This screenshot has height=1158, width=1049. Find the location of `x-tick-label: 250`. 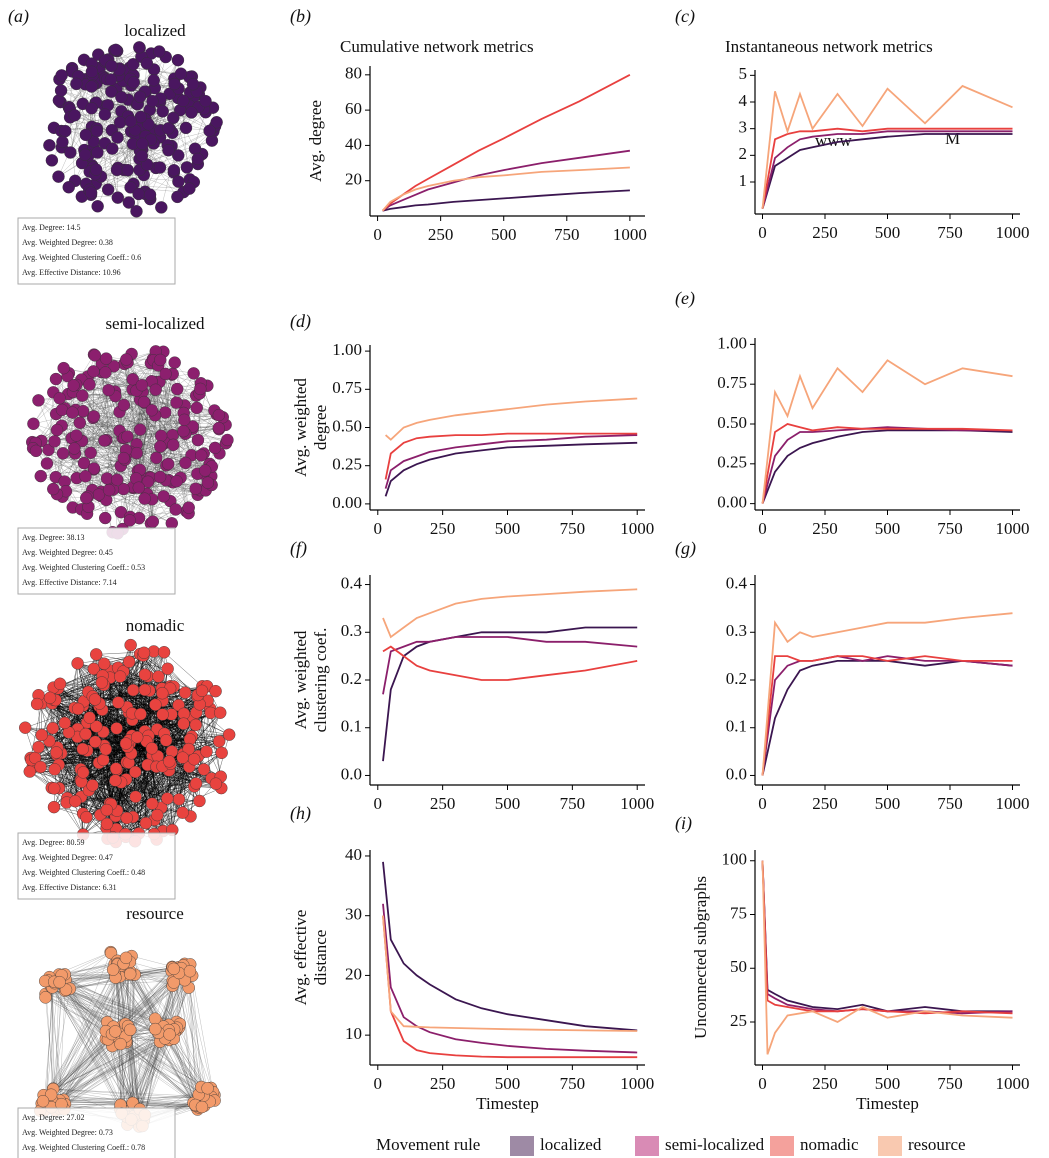

x-tick-label: 250 is located at coordinates (825, 232).